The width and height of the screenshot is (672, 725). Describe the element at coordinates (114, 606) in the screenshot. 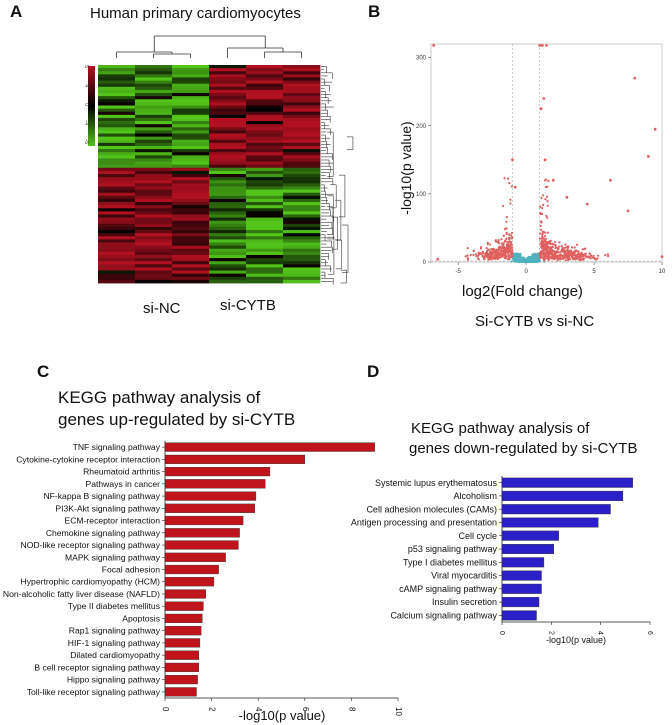

I see `bar-category-label: Type II diabetes mellitus` at that location.